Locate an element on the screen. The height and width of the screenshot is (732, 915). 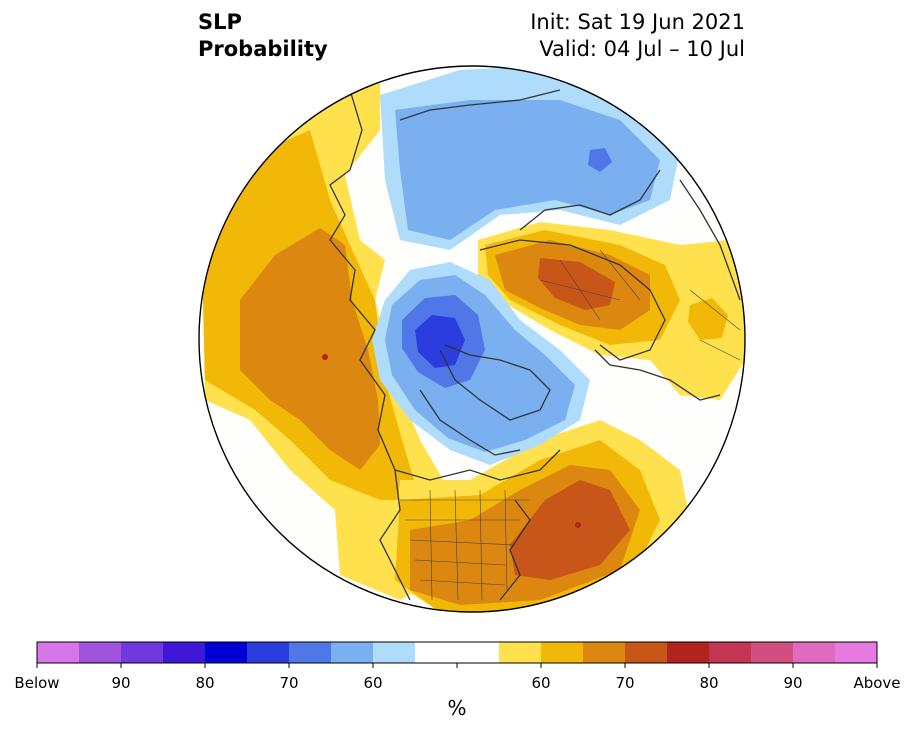
colorbar-tick-label: Below is located at coordinates (37, 683).